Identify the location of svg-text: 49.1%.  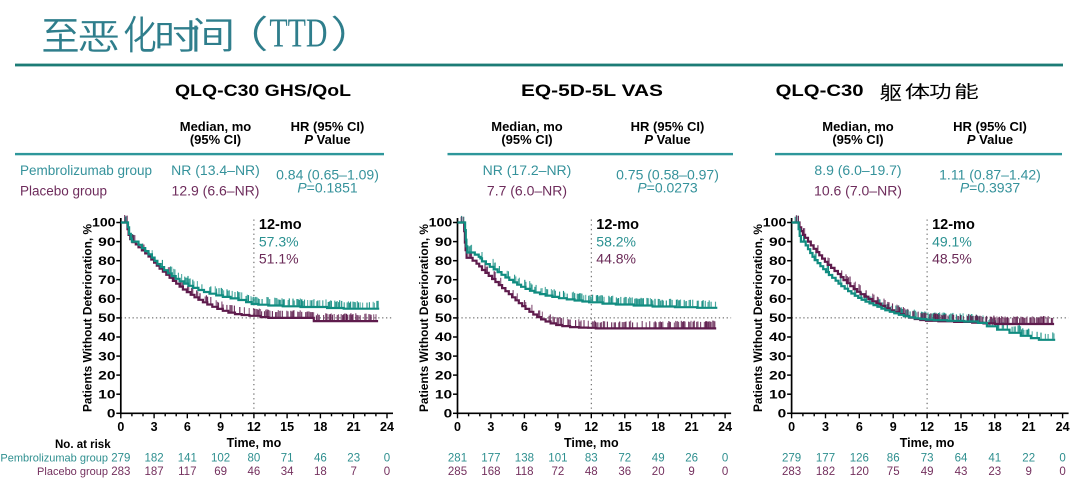
(952, 242).